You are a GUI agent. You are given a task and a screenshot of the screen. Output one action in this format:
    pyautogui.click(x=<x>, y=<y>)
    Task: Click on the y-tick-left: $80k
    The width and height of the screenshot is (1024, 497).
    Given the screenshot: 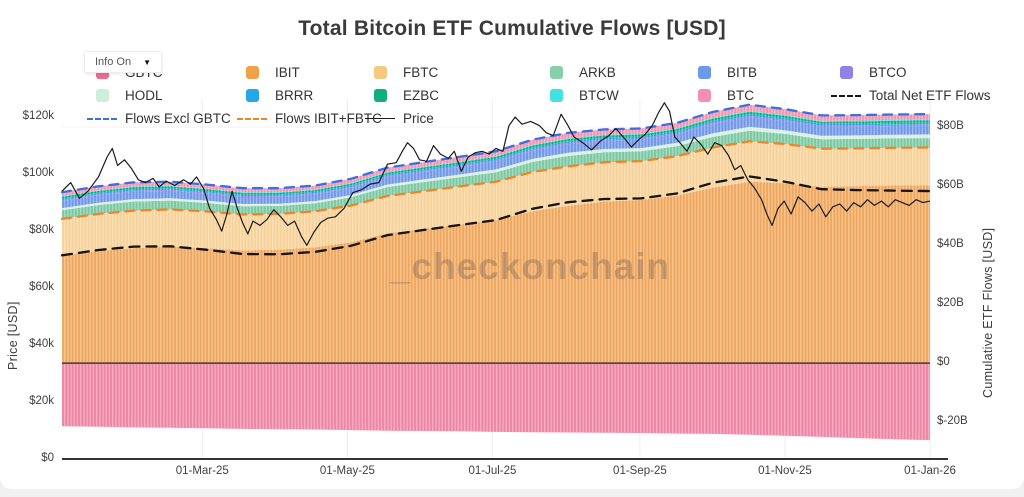 What is the action you would take?
    pyautogui.click(x=41, y=230)
    